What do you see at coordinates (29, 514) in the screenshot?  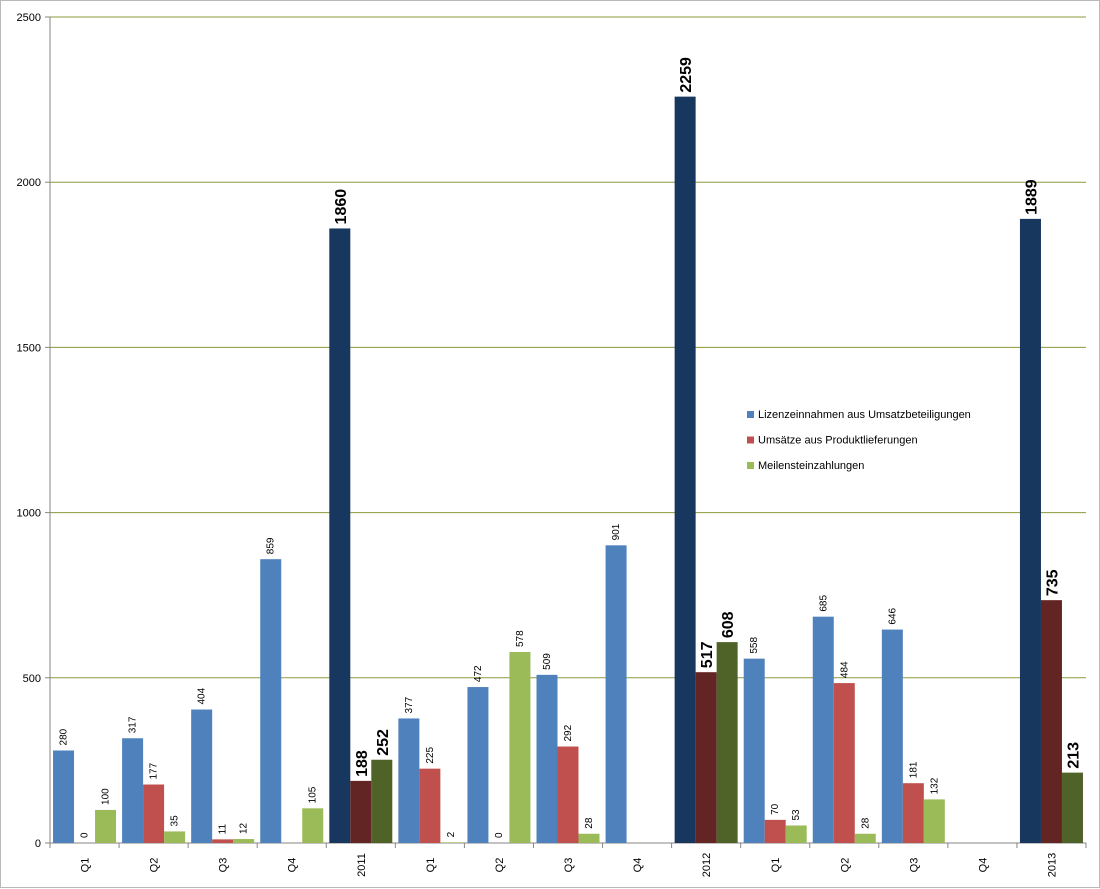 I see `y-tick-label: 1000` at bounding box center [29, 514].